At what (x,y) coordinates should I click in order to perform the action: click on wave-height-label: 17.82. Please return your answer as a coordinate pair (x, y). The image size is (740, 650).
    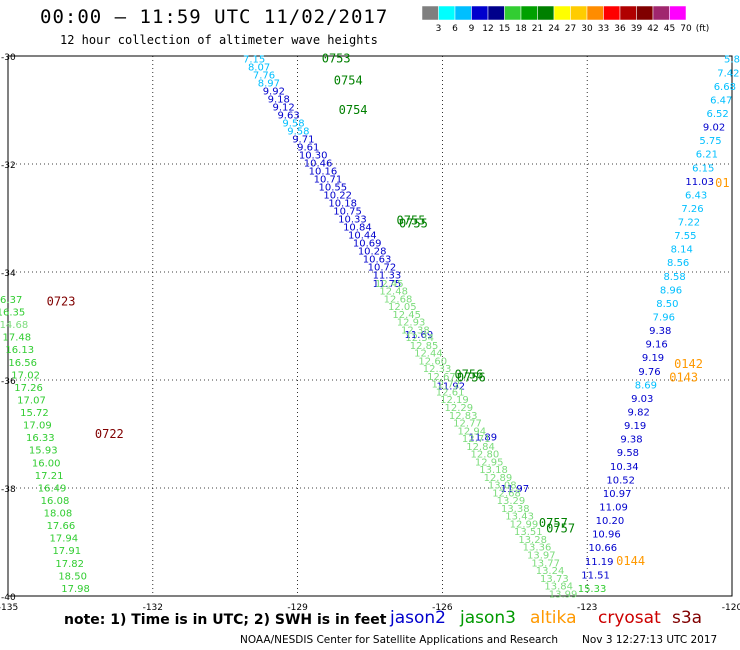
    Looking at the image, I should click on (69, 564).